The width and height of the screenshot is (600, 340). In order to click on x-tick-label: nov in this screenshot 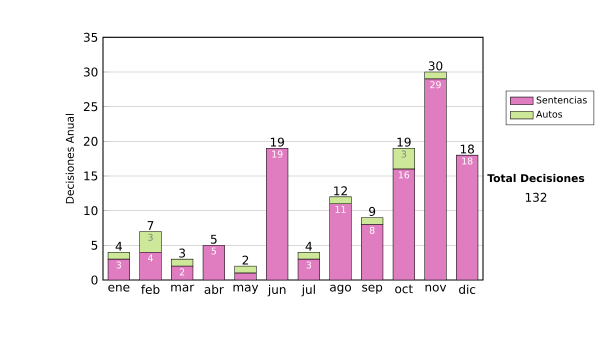, I will do `click(436, 288)`.